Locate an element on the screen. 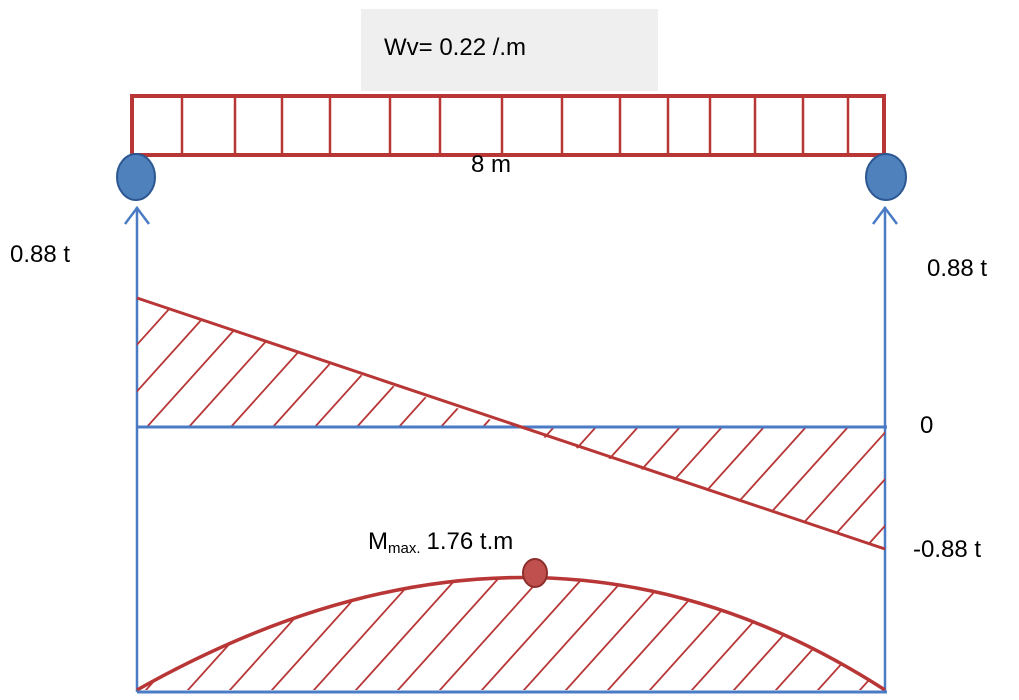 Image resolution: width=1019 pixels, height=700 pixels. moment-diagram is located at coordinates (511, 626).